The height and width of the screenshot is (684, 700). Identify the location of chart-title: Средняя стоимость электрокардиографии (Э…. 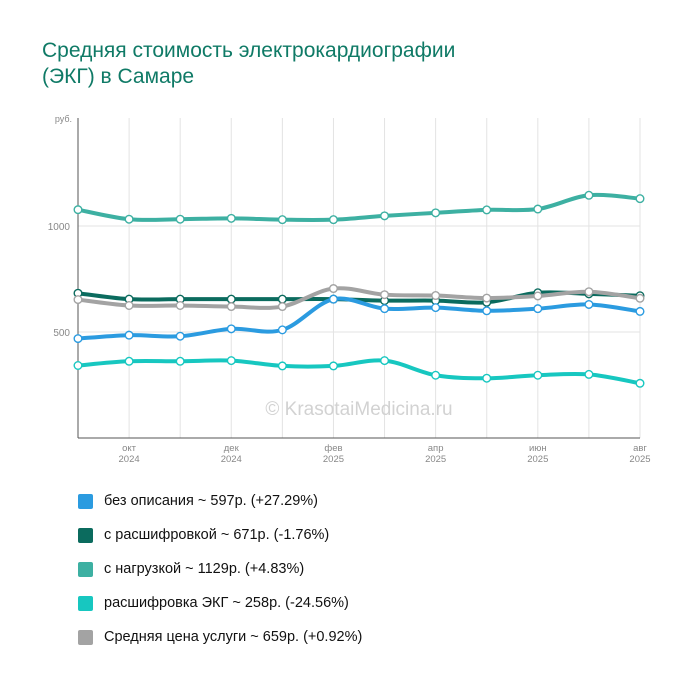
(352, 64).